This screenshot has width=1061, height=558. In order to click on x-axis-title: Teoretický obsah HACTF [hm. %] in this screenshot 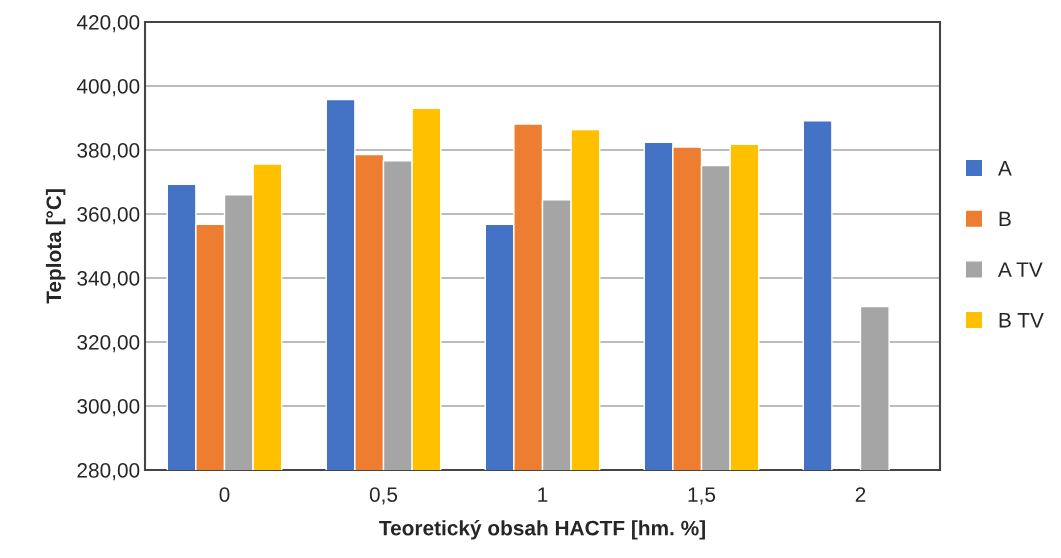, I will do `click(542, 529)`.